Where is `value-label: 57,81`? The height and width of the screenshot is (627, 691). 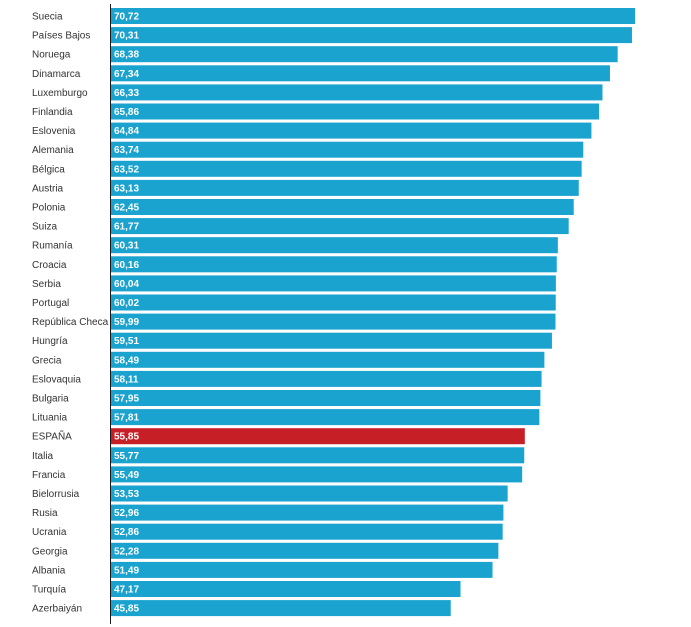 value-label: 57,81 is located at coordinates (126, 418).